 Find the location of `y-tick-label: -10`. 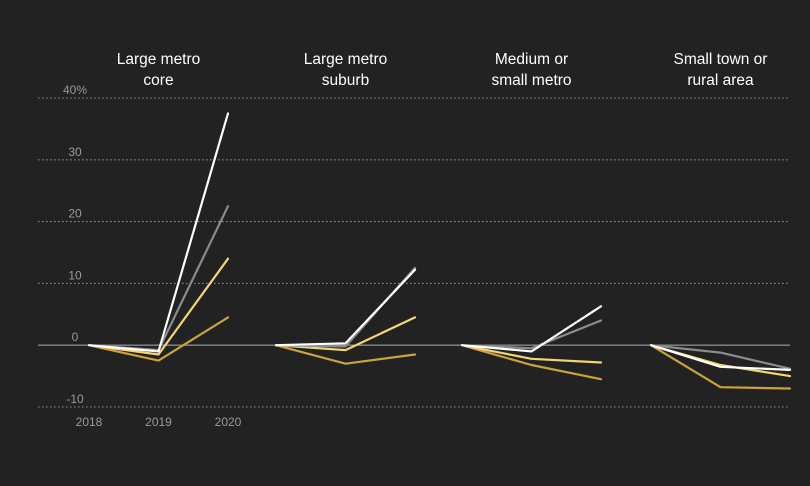

y-tick-label: -10 is located at coordinates (75, 399).